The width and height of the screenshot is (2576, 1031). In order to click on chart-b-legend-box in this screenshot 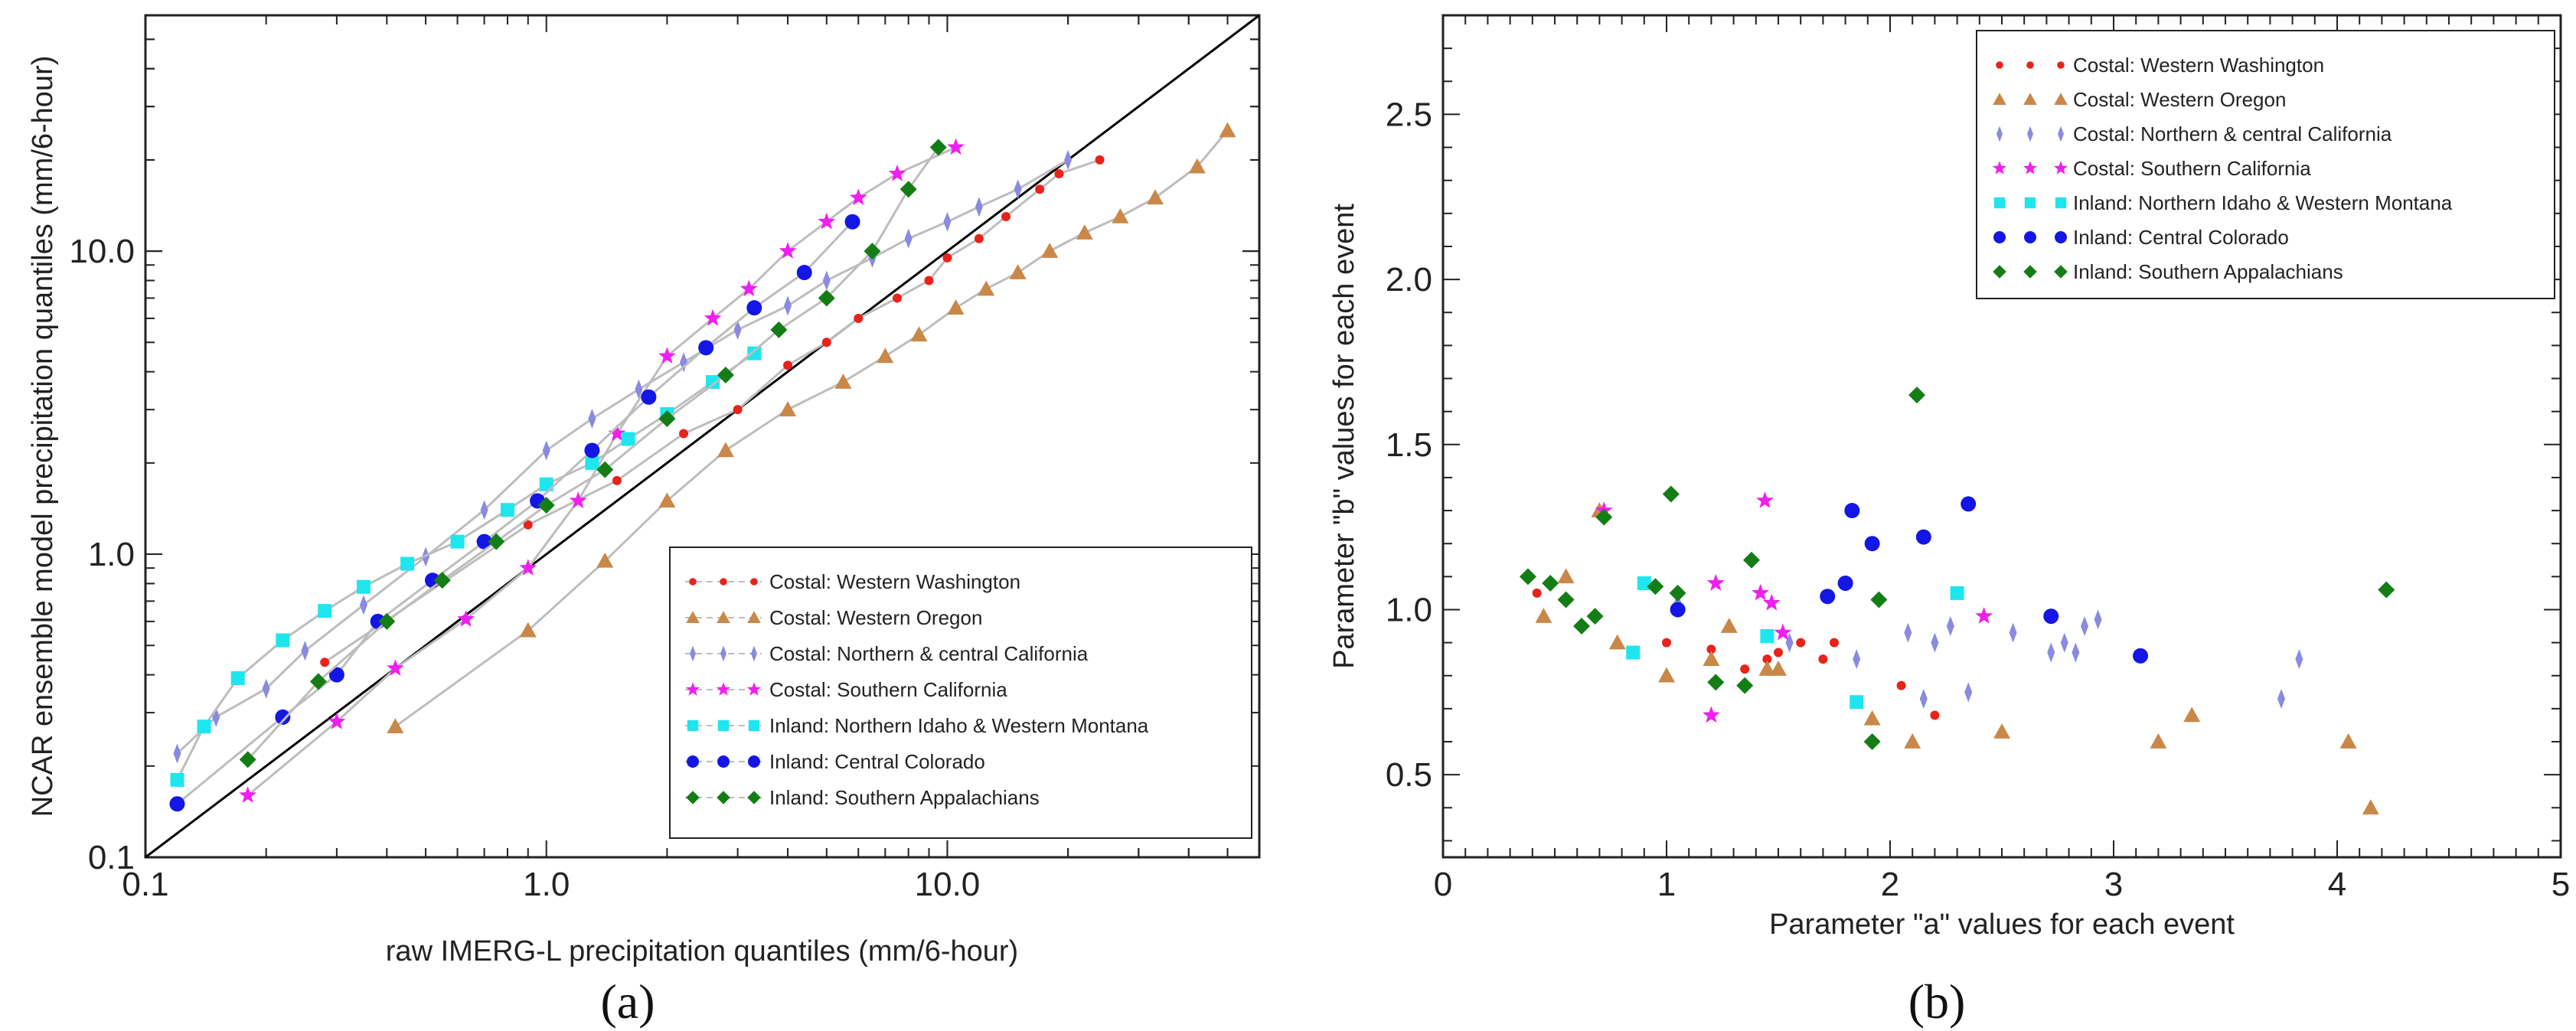, I will do `click(2265, 165)`.